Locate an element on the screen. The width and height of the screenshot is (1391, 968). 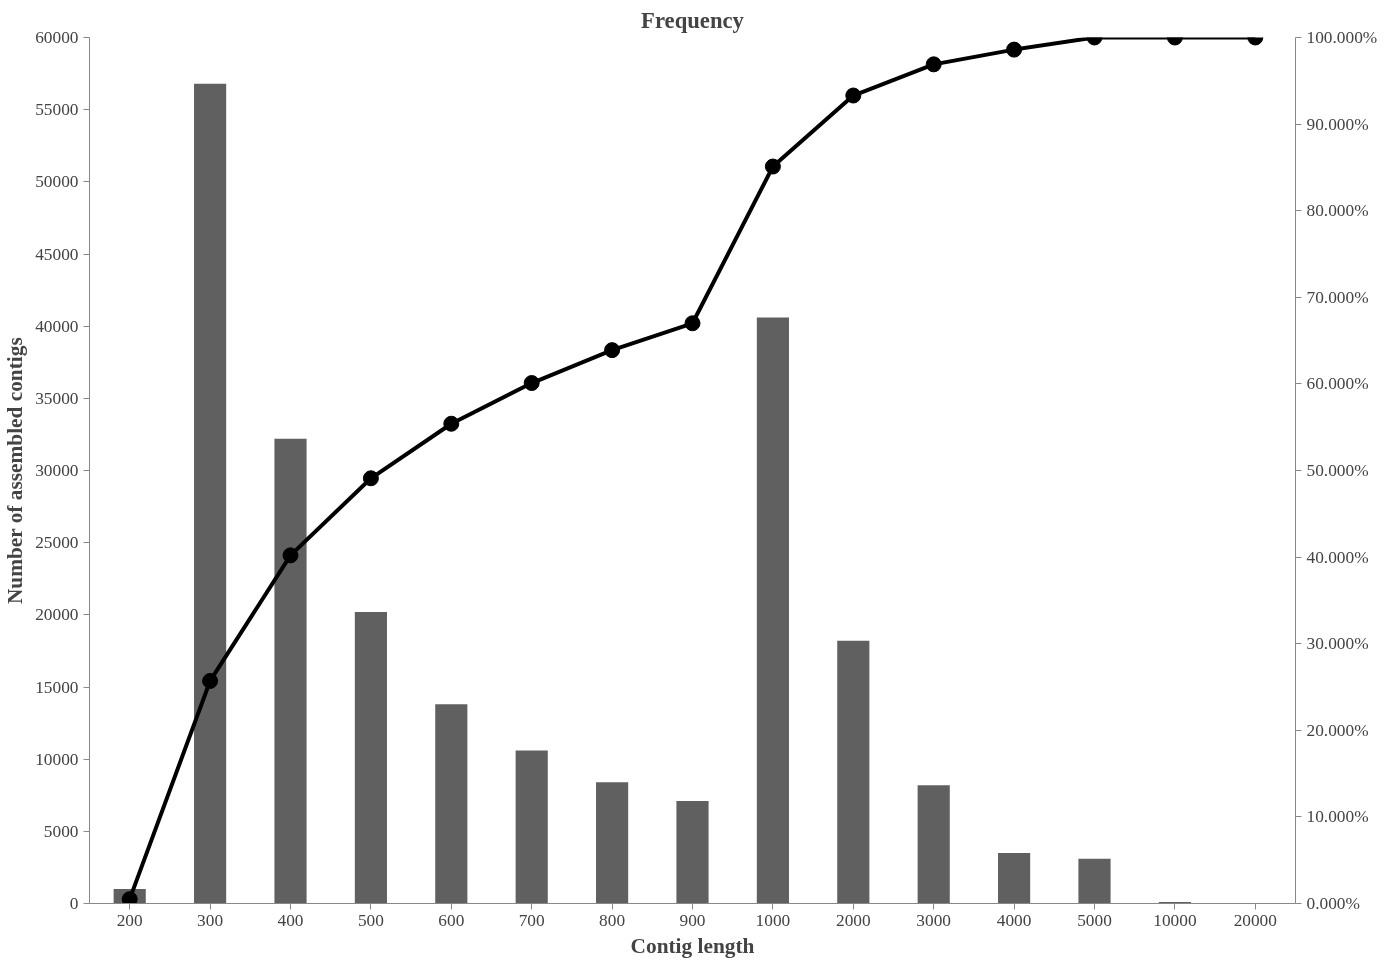
y2-tick-label: 10.000% is located at coordinates (1337, 817).